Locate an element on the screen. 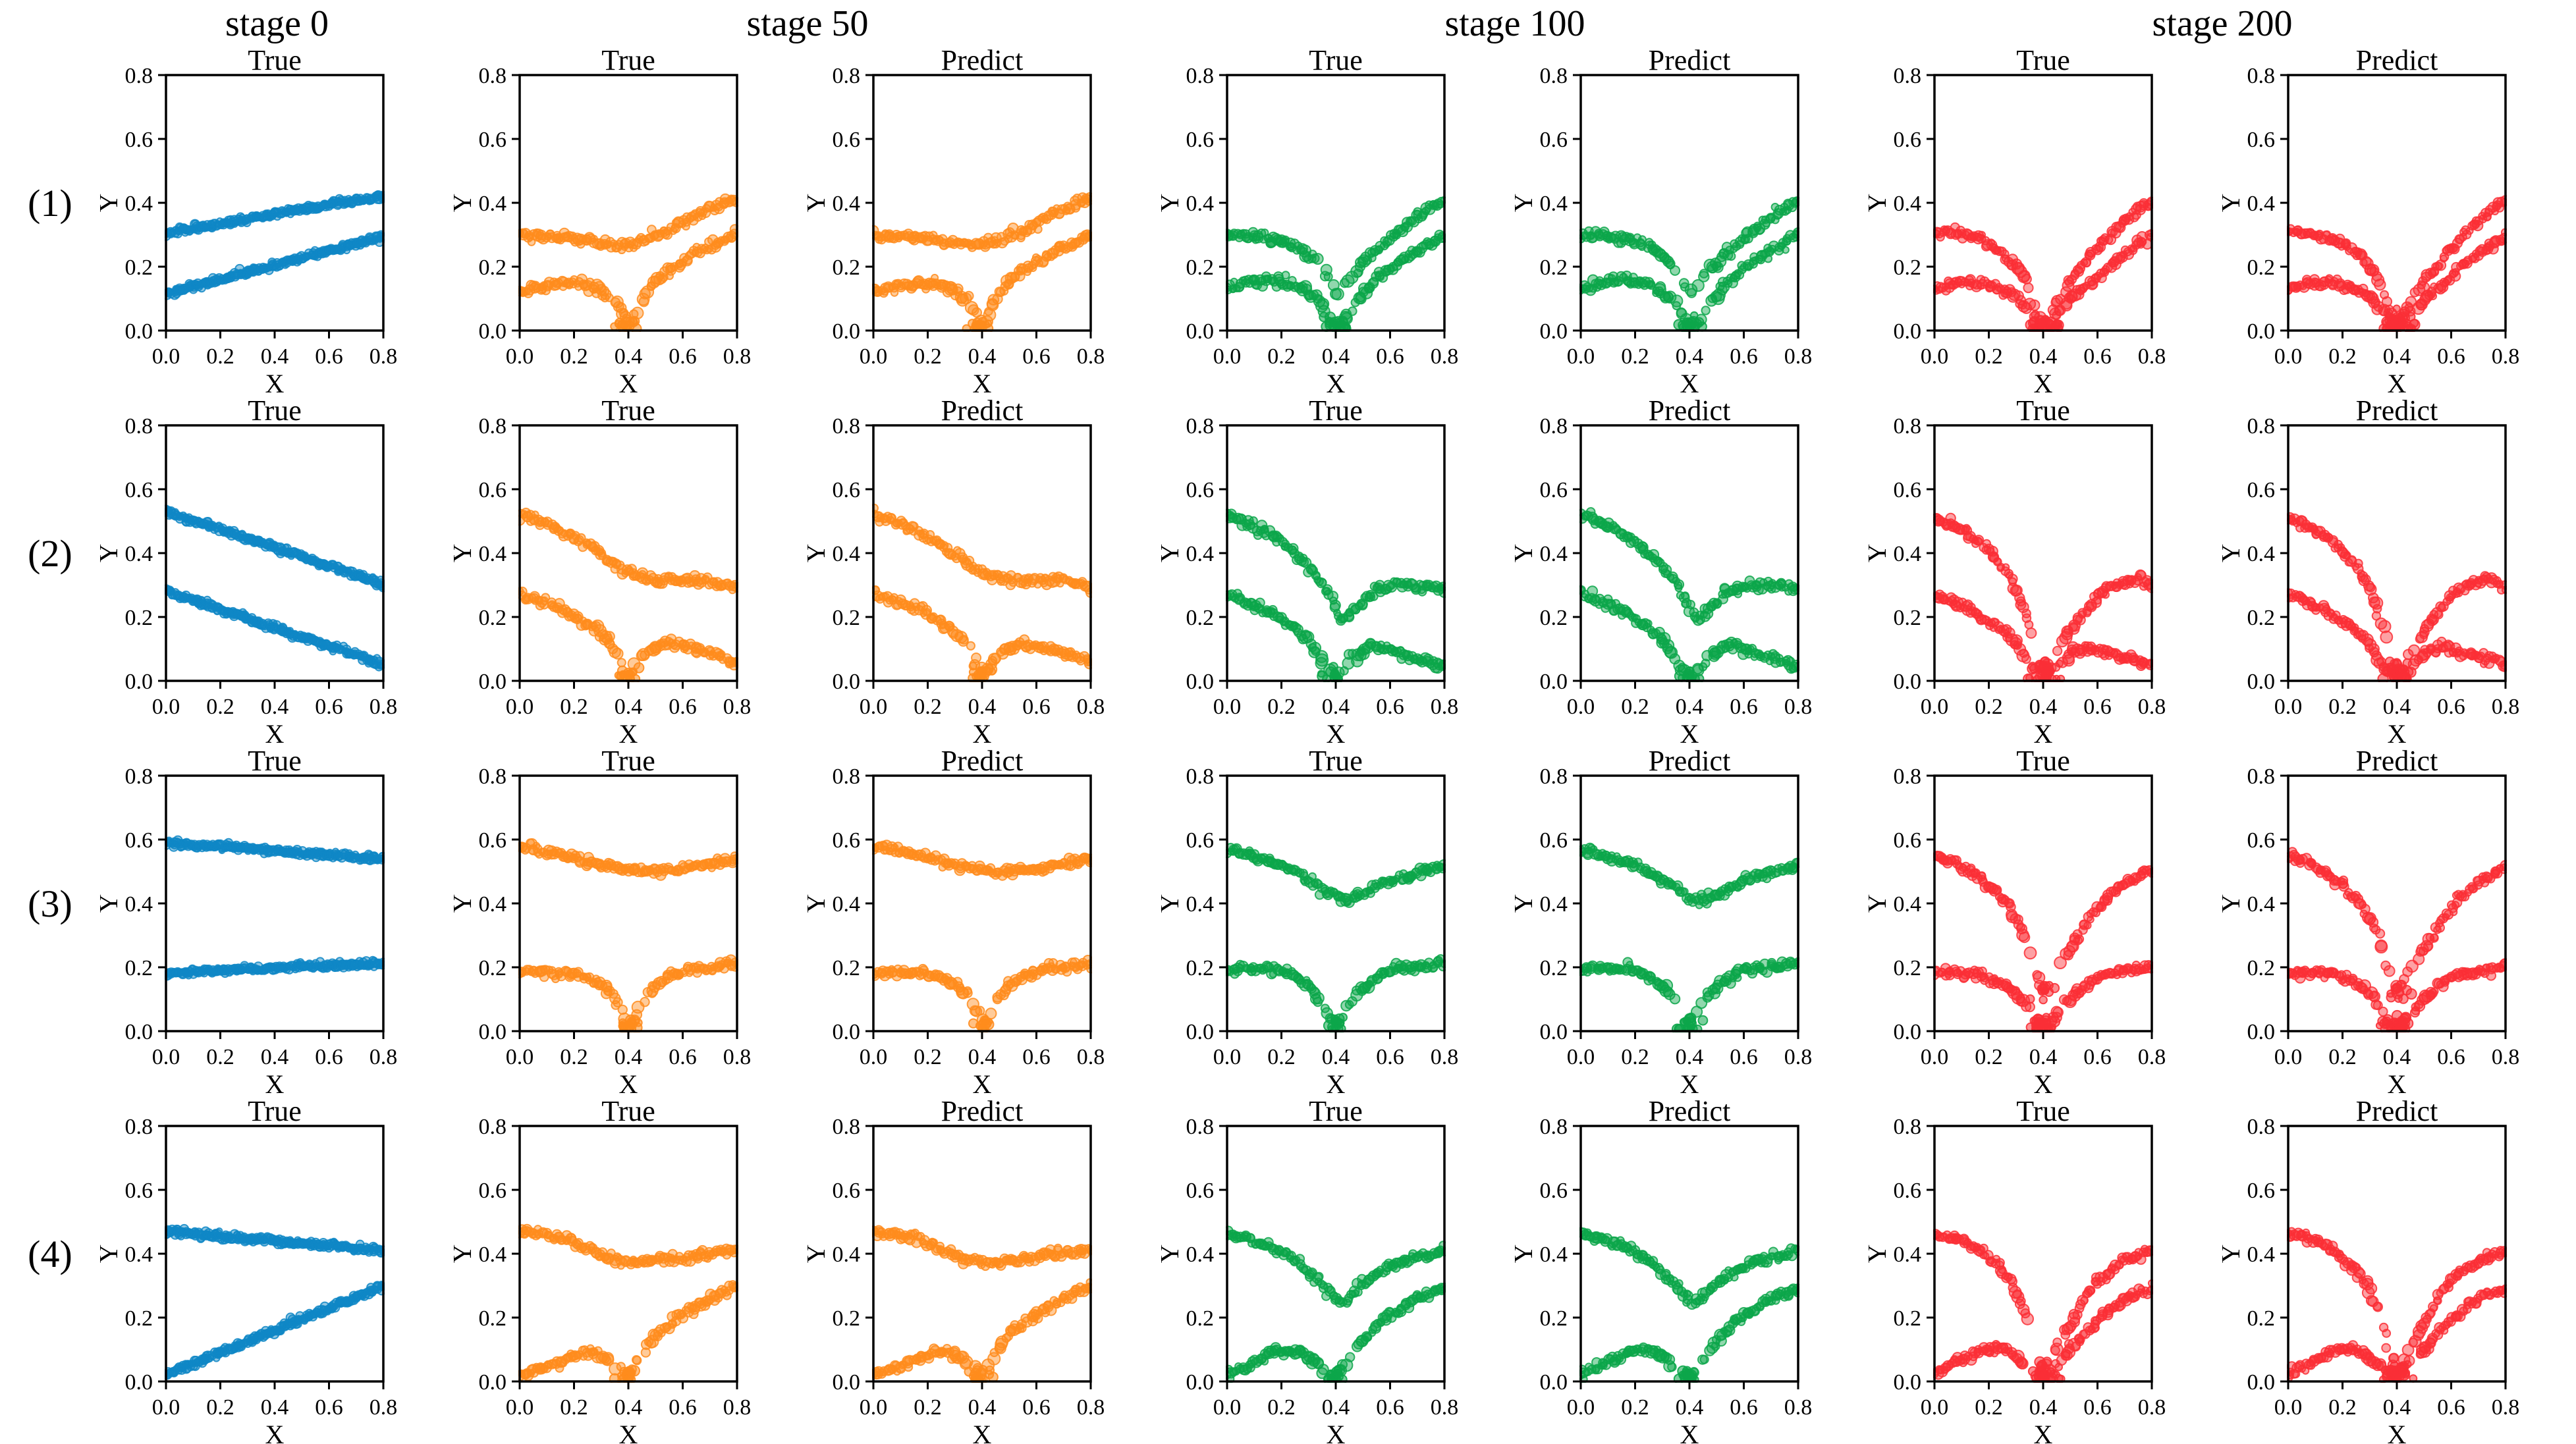 The width and height of the screenshot is (2576, 1444). row-label-3: (3) is located at coordinates (50, 904).